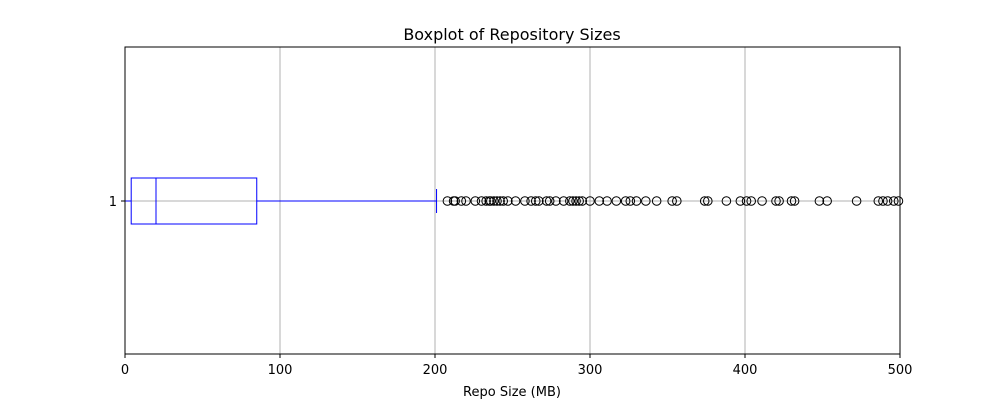 This screenshot has width=1000, height=400. Describe the element at coordinates (194, 201) in the screenshot. I see `interquartile-box` at that location.